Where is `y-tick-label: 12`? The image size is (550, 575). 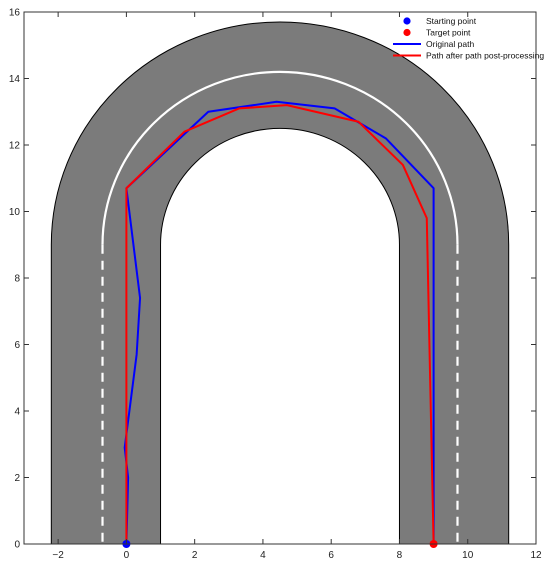 y-tick-label: 12 is located at coordinates (15, 146).